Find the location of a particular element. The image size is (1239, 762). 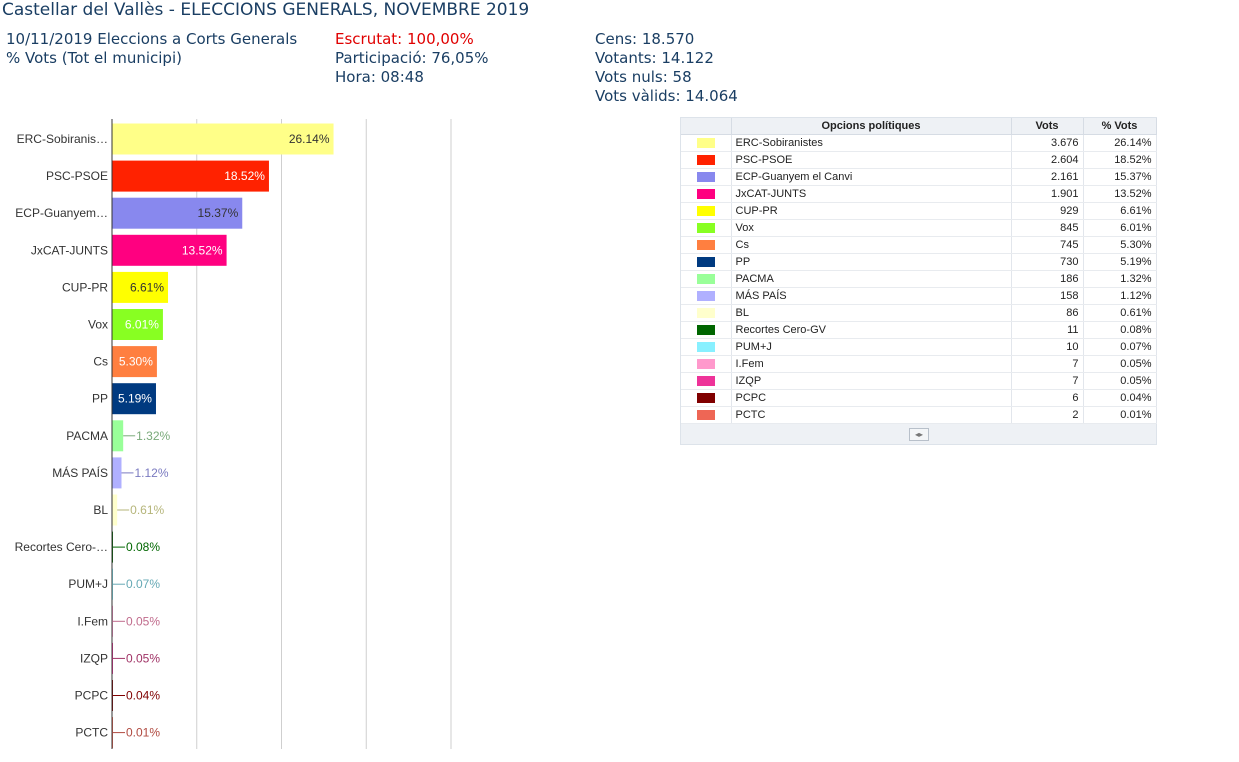

party-name: Vox is located at coordinates (871, 228).